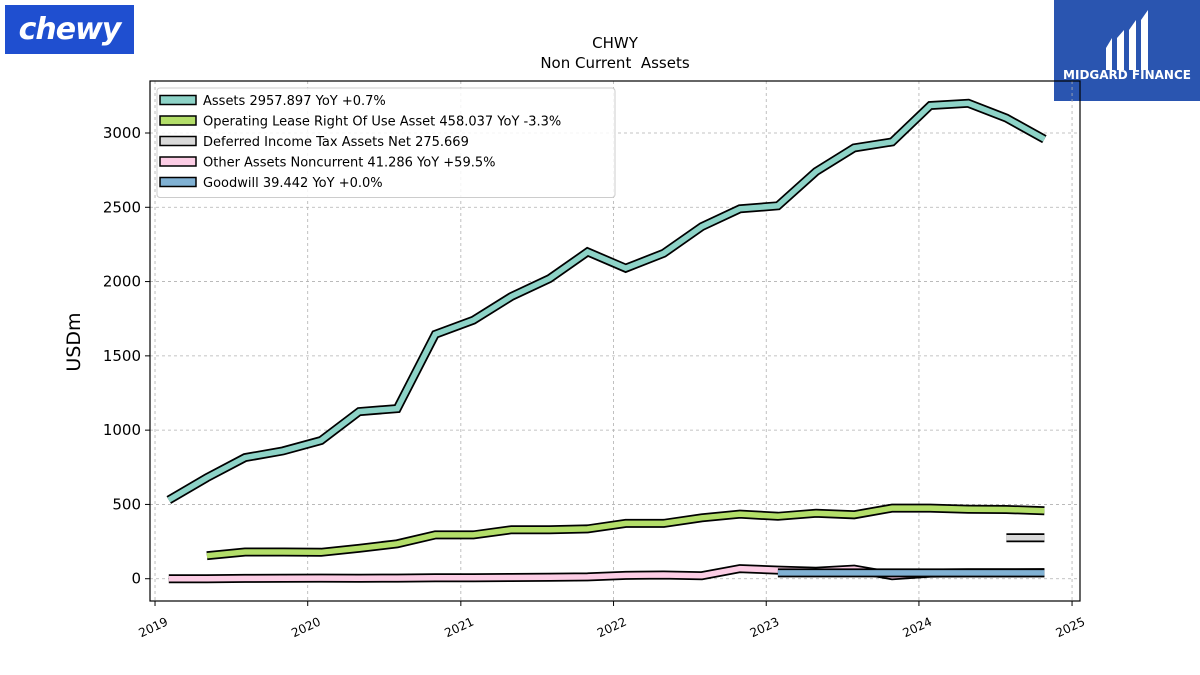  What do you see at coordinates (122, 430) in the screenshot?
I see `y-tick-label: 1000` at bounding box center [122, 430].